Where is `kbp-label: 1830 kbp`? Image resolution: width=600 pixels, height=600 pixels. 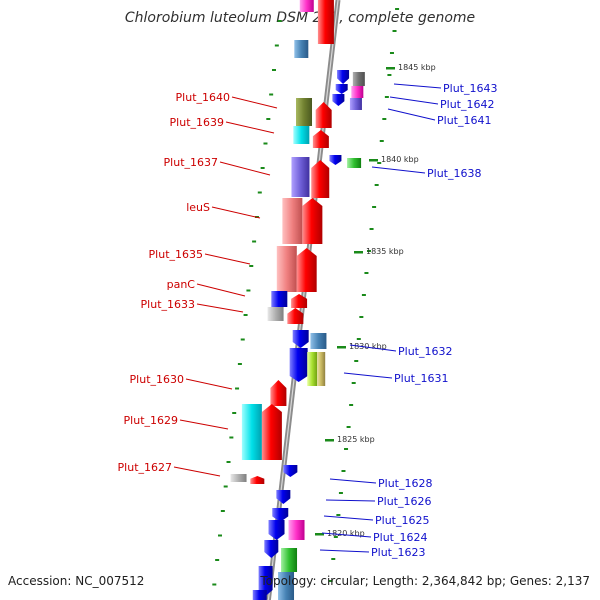
kbp-label: 1830 kbp is located at coordinates (368, 346).